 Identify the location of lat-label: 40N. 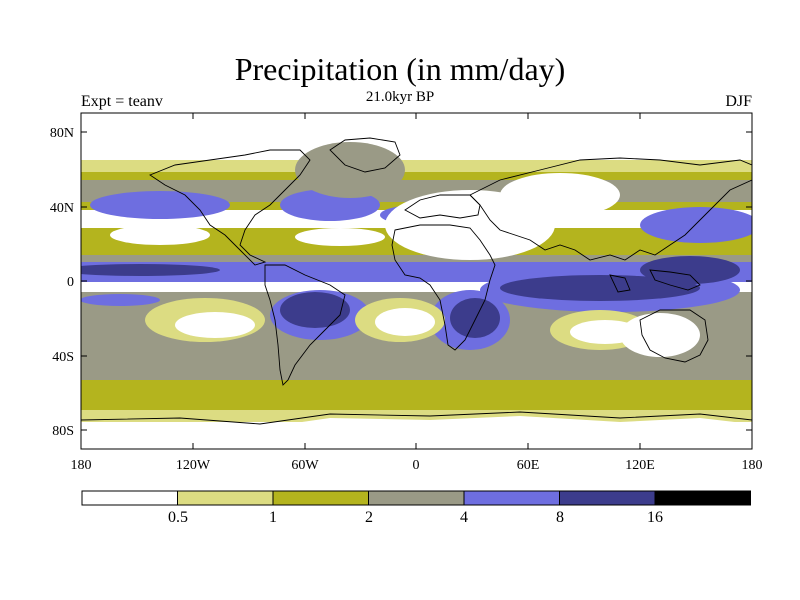
(62, 208).